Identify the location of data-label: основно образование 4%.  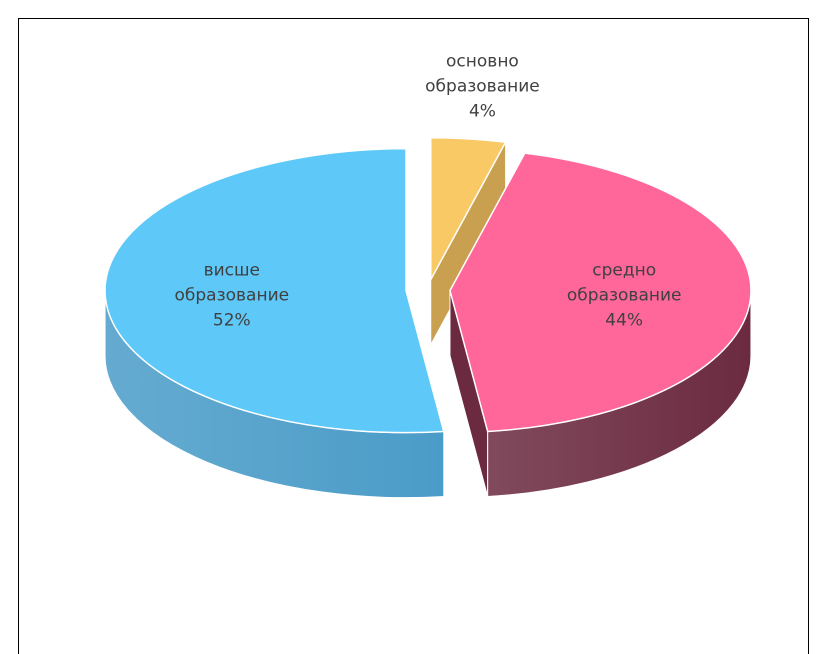
(482, 86).